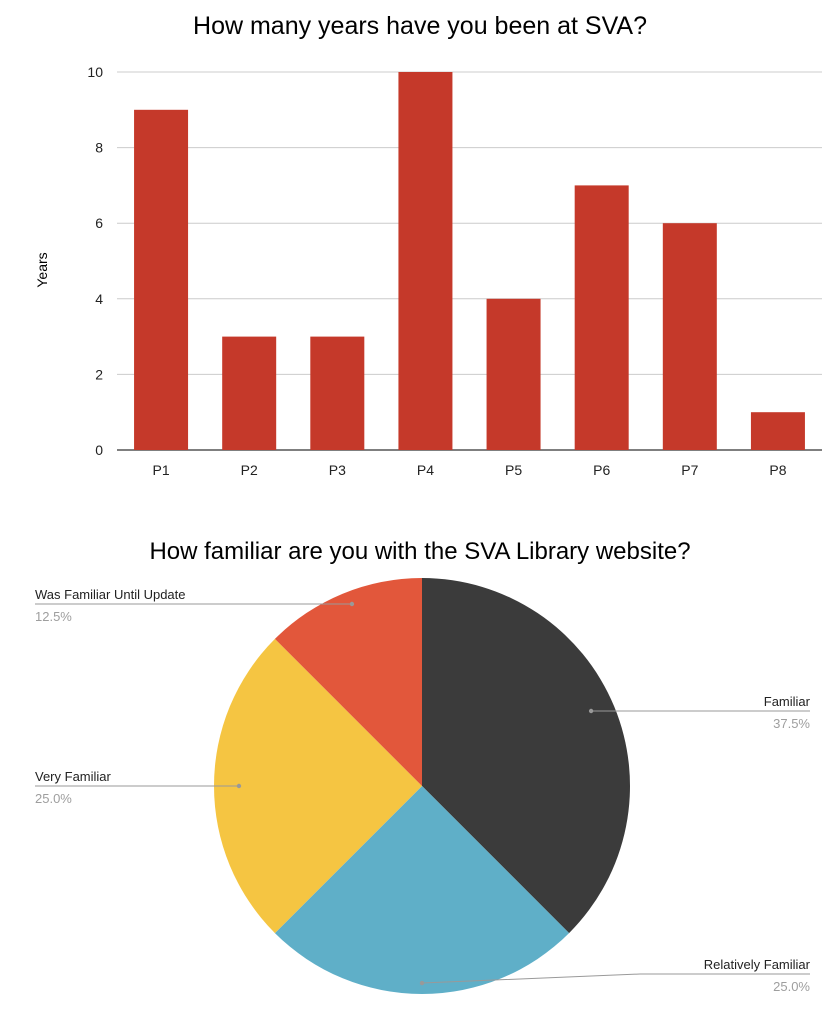  I want to click on leader-line, so click(615, 978).